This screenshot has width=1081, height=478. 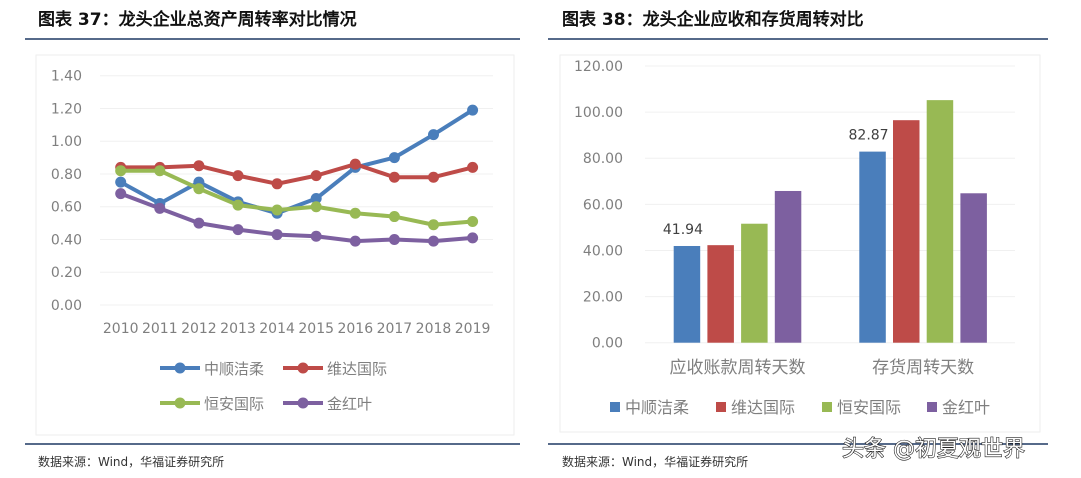 I want to click on x-tick-label: 2011, so click(x=160, y=329).